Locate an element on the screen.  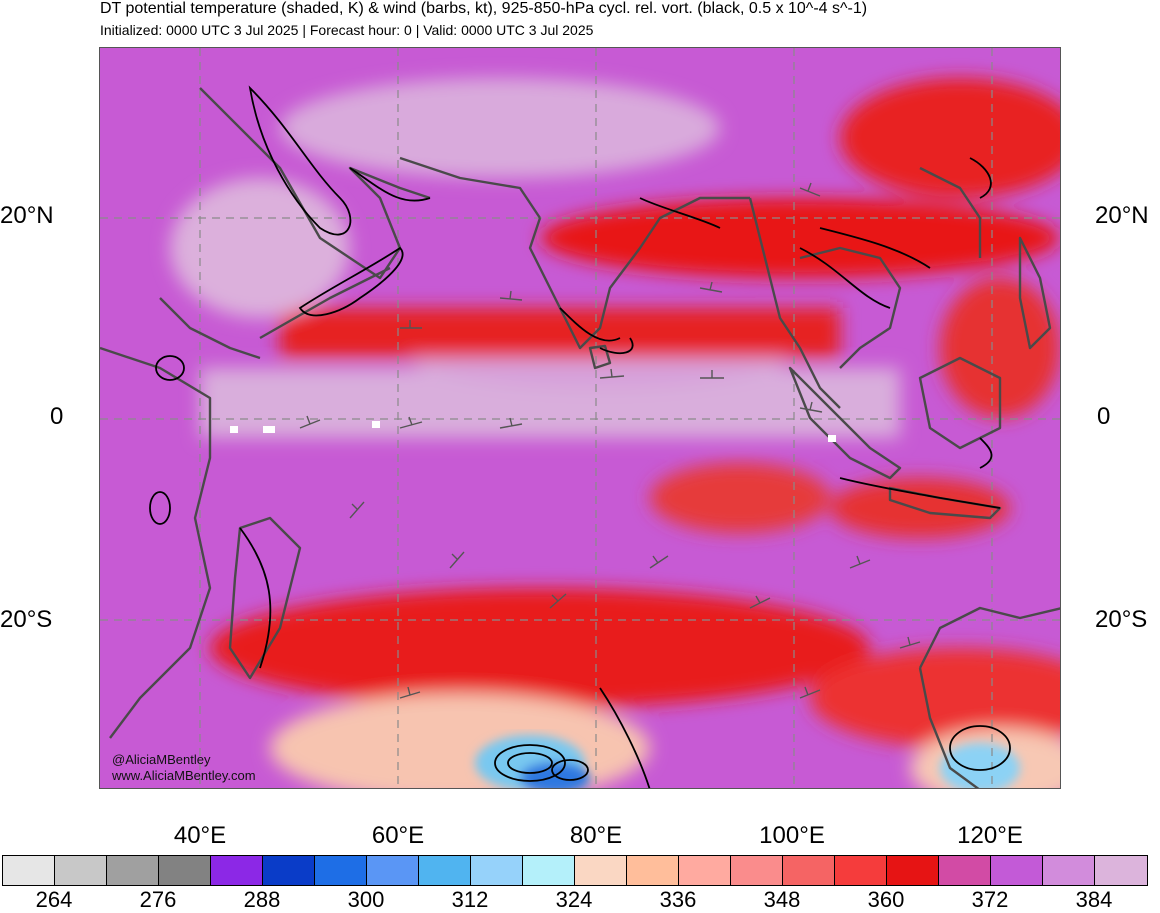
colorbar-label: 360 is located at coordinates (886, 899).